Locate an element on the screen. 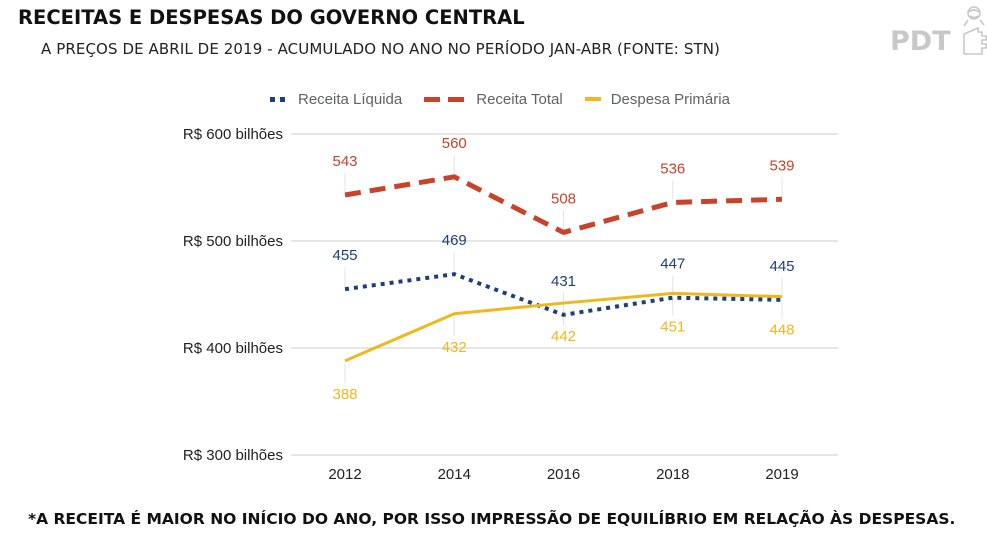  legend-item-receita-total: Receita Total is located at coordinates (493, 99).